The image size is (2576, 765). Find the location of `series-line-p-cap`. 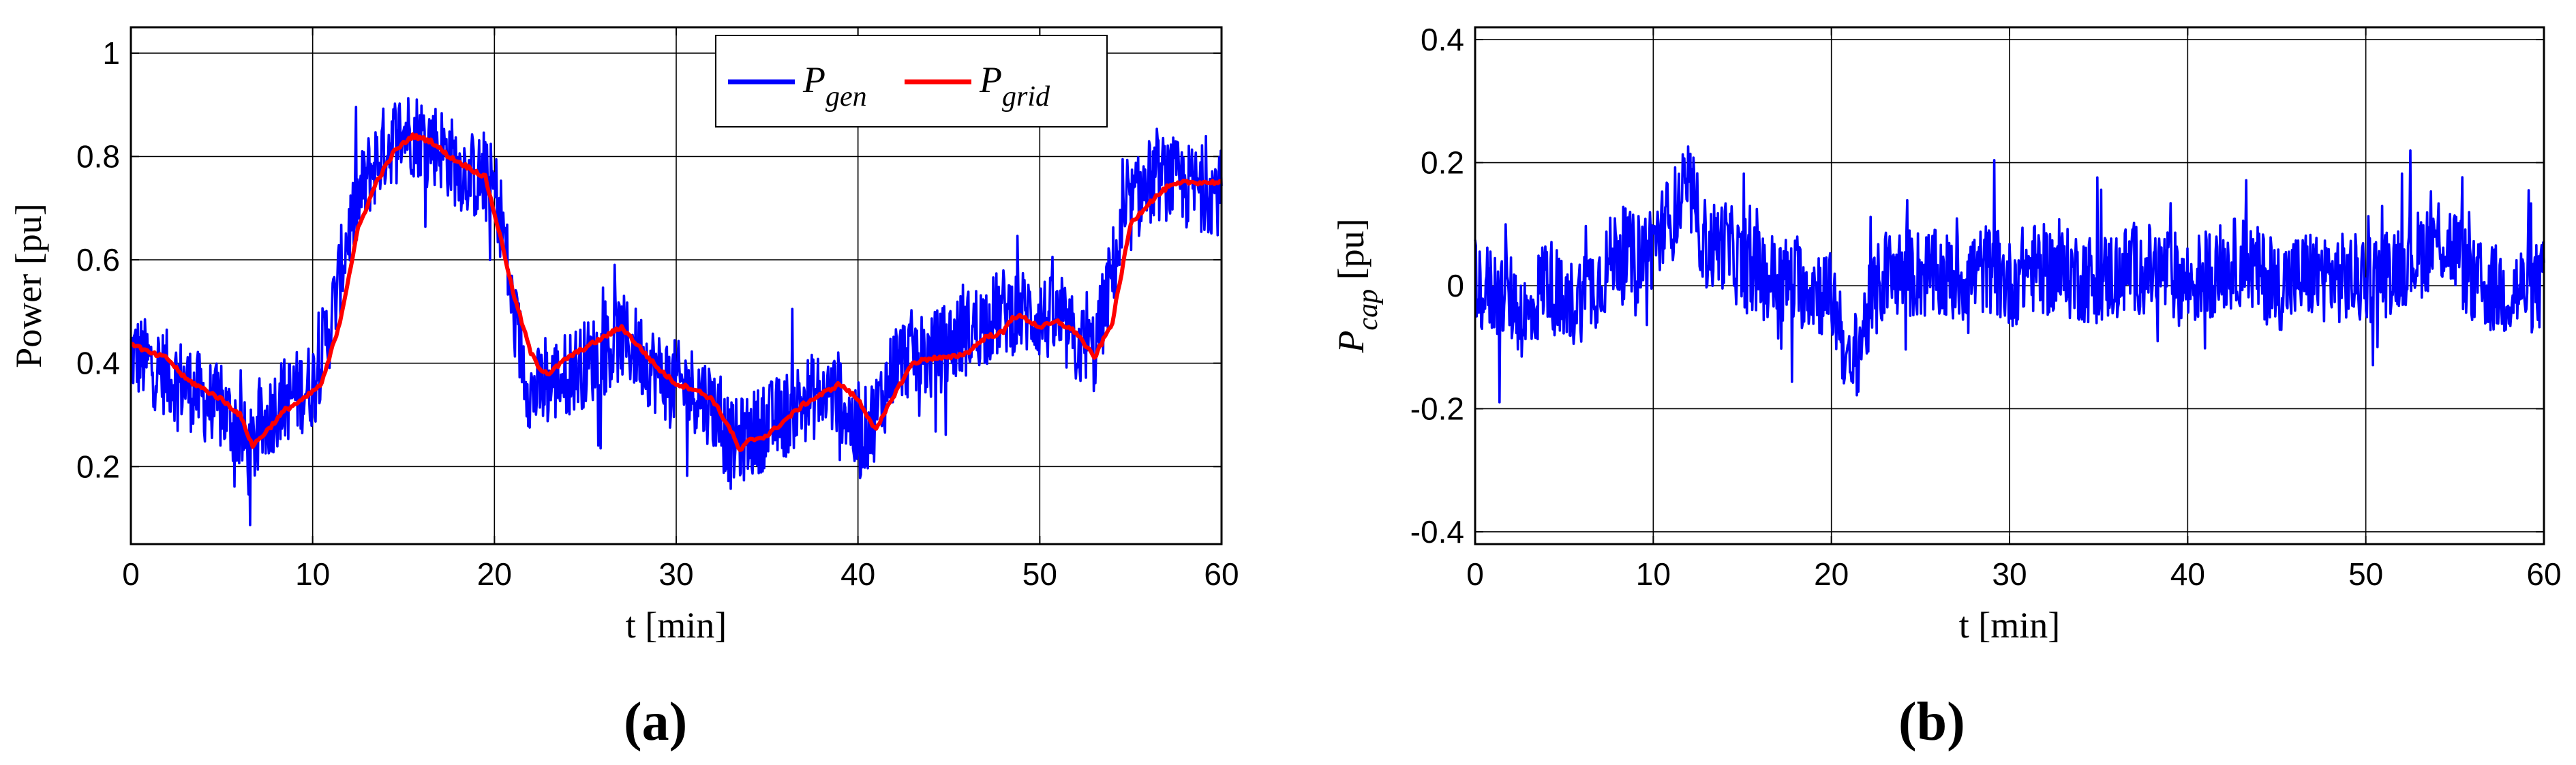

series-line-p-cap is located at coordinates (2009, 274).